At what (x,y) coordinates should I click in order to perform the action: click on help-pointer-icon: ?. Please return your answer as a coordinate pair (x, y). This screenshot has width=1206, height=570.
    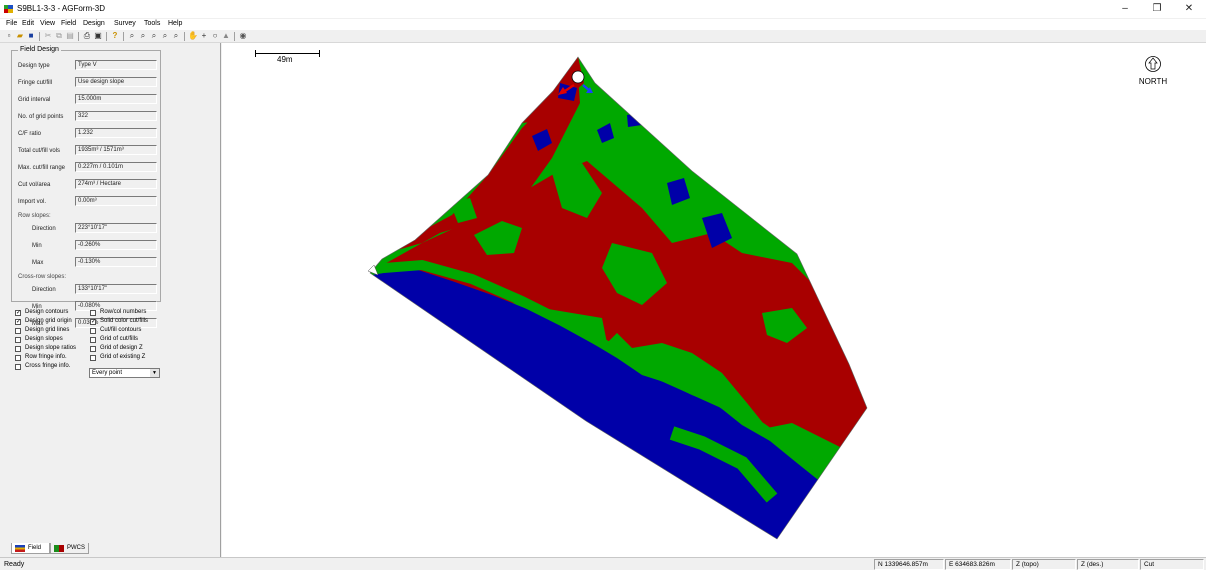
    Looking at the image, I should click on (115, 35).